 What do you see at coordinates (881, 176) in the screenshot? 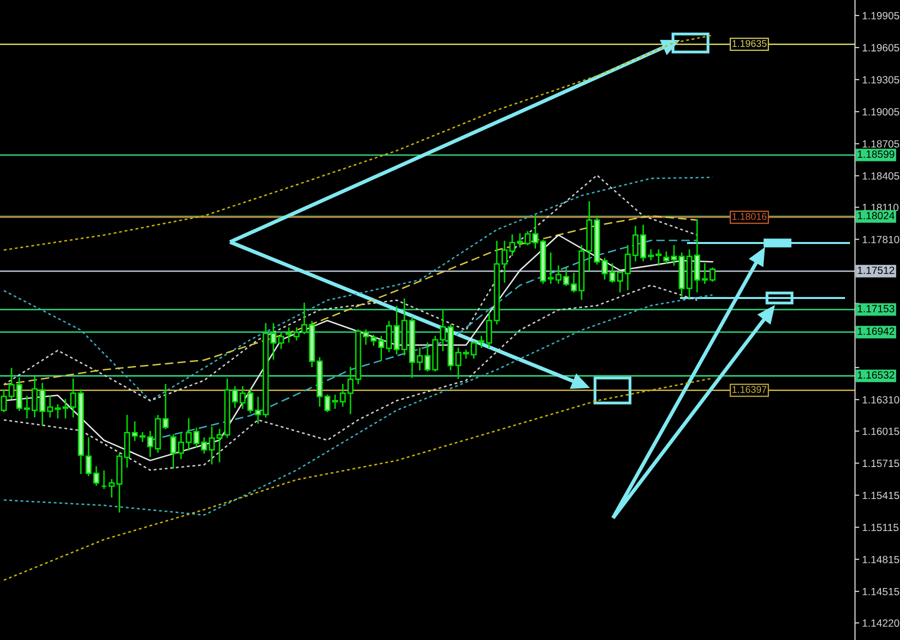
I see `y-tick-label: 1.18405` at bounding box center [881, 176].